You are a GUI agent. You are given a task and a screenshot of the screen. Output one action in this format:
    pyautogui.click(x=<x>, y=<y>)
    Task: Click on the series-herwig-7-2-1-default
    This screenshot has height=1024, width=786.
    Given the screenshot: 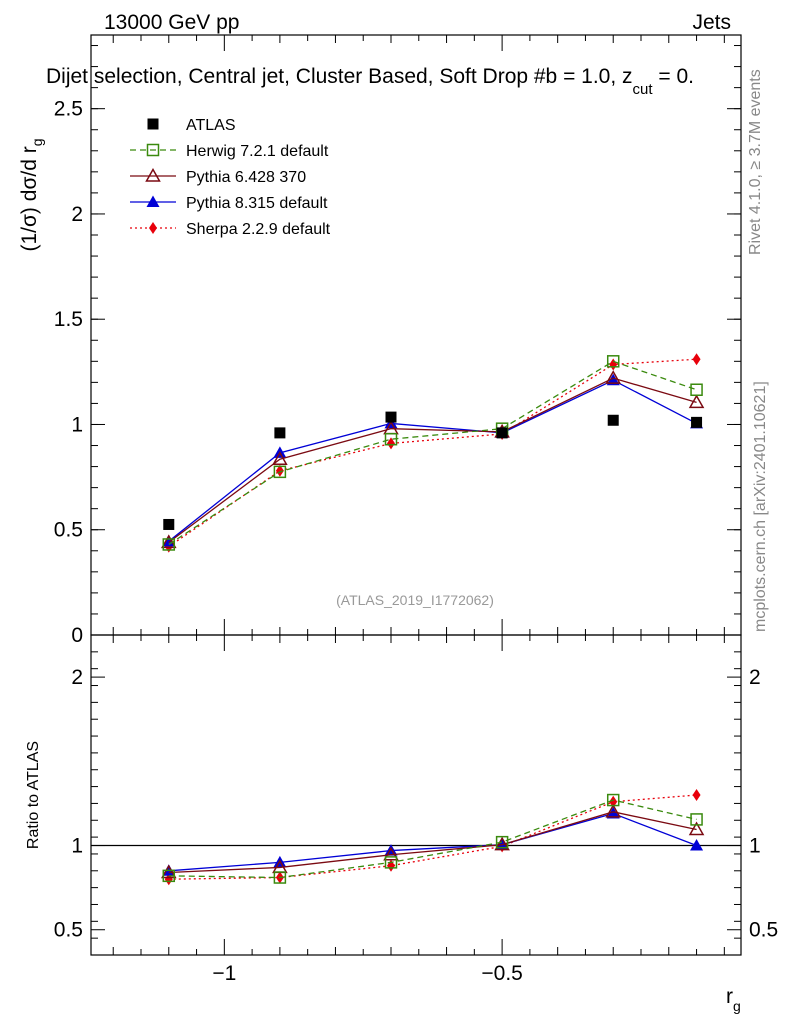 What is the action you would take?
    pyautogui.click(x=432, y=453)
    